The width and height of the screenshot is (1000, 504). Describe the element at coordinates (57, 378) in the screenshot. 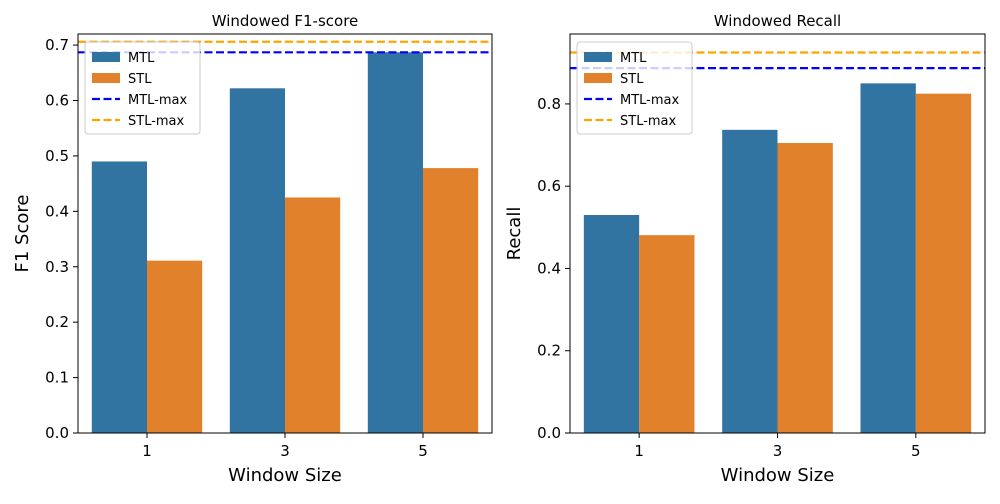

I see `y-tick-label: 0.1` at that location.